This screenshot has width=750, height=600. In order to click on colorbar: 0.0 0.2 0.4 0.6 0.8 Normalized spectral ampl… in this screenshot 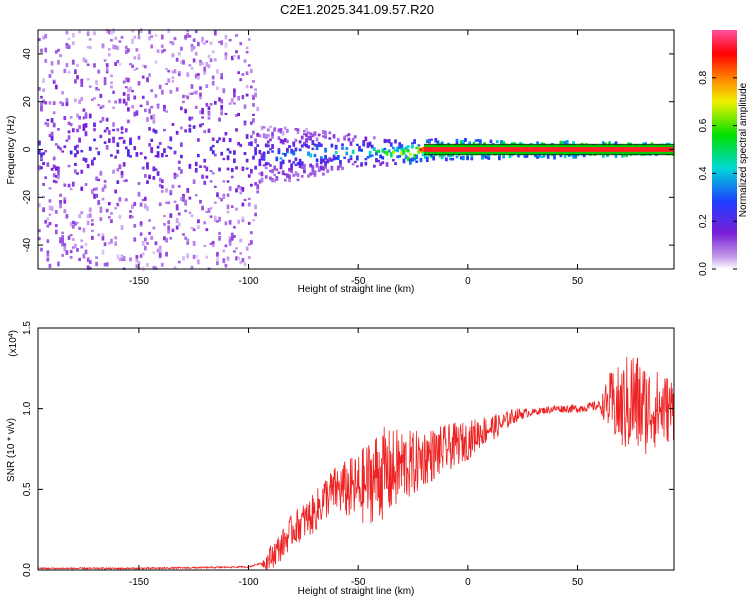, I will do `click(723, 153)`.